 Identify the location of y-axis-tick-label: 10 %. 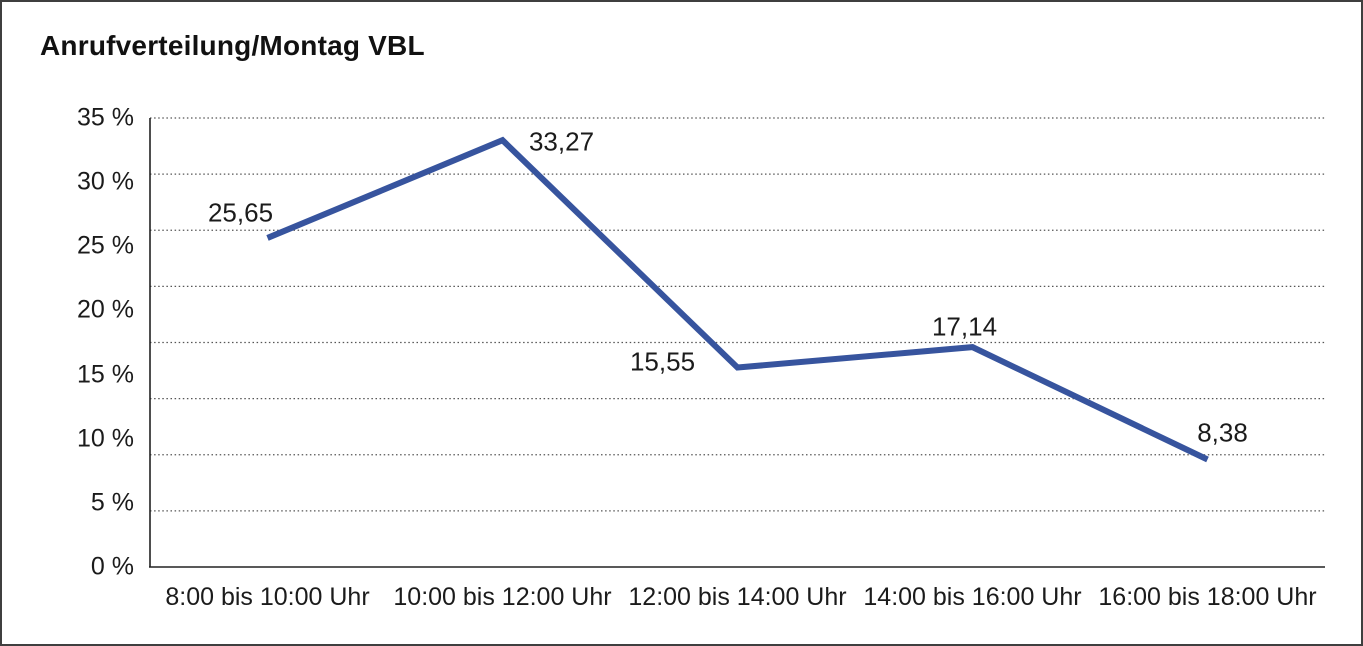
(105, 438).